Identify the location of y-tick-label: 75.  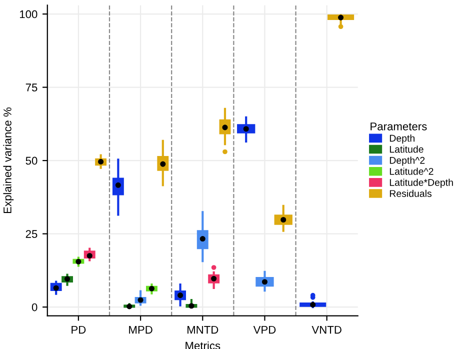
(32, 88).